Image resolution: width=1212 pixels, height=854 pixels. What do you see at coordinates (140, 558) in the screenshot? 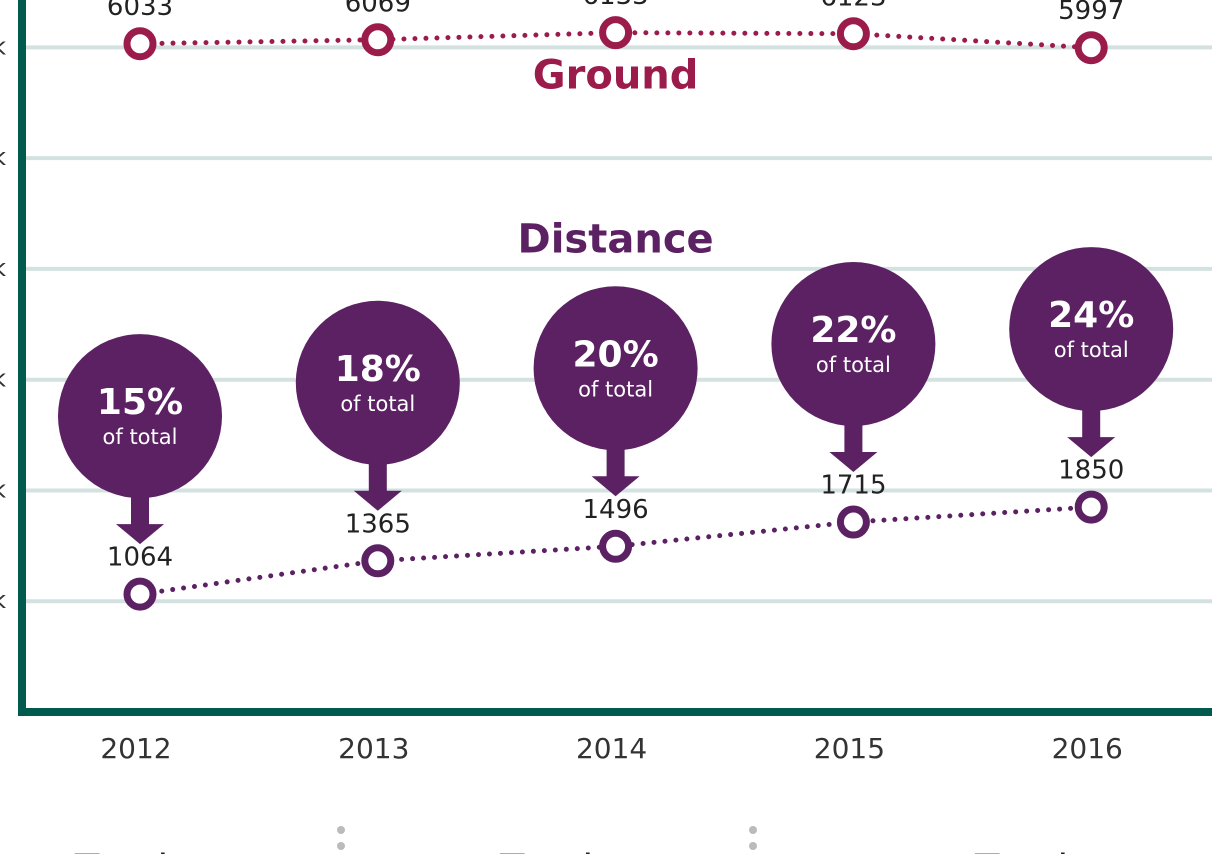
I see `value-label: 1064` at bounding box center [140, 558].